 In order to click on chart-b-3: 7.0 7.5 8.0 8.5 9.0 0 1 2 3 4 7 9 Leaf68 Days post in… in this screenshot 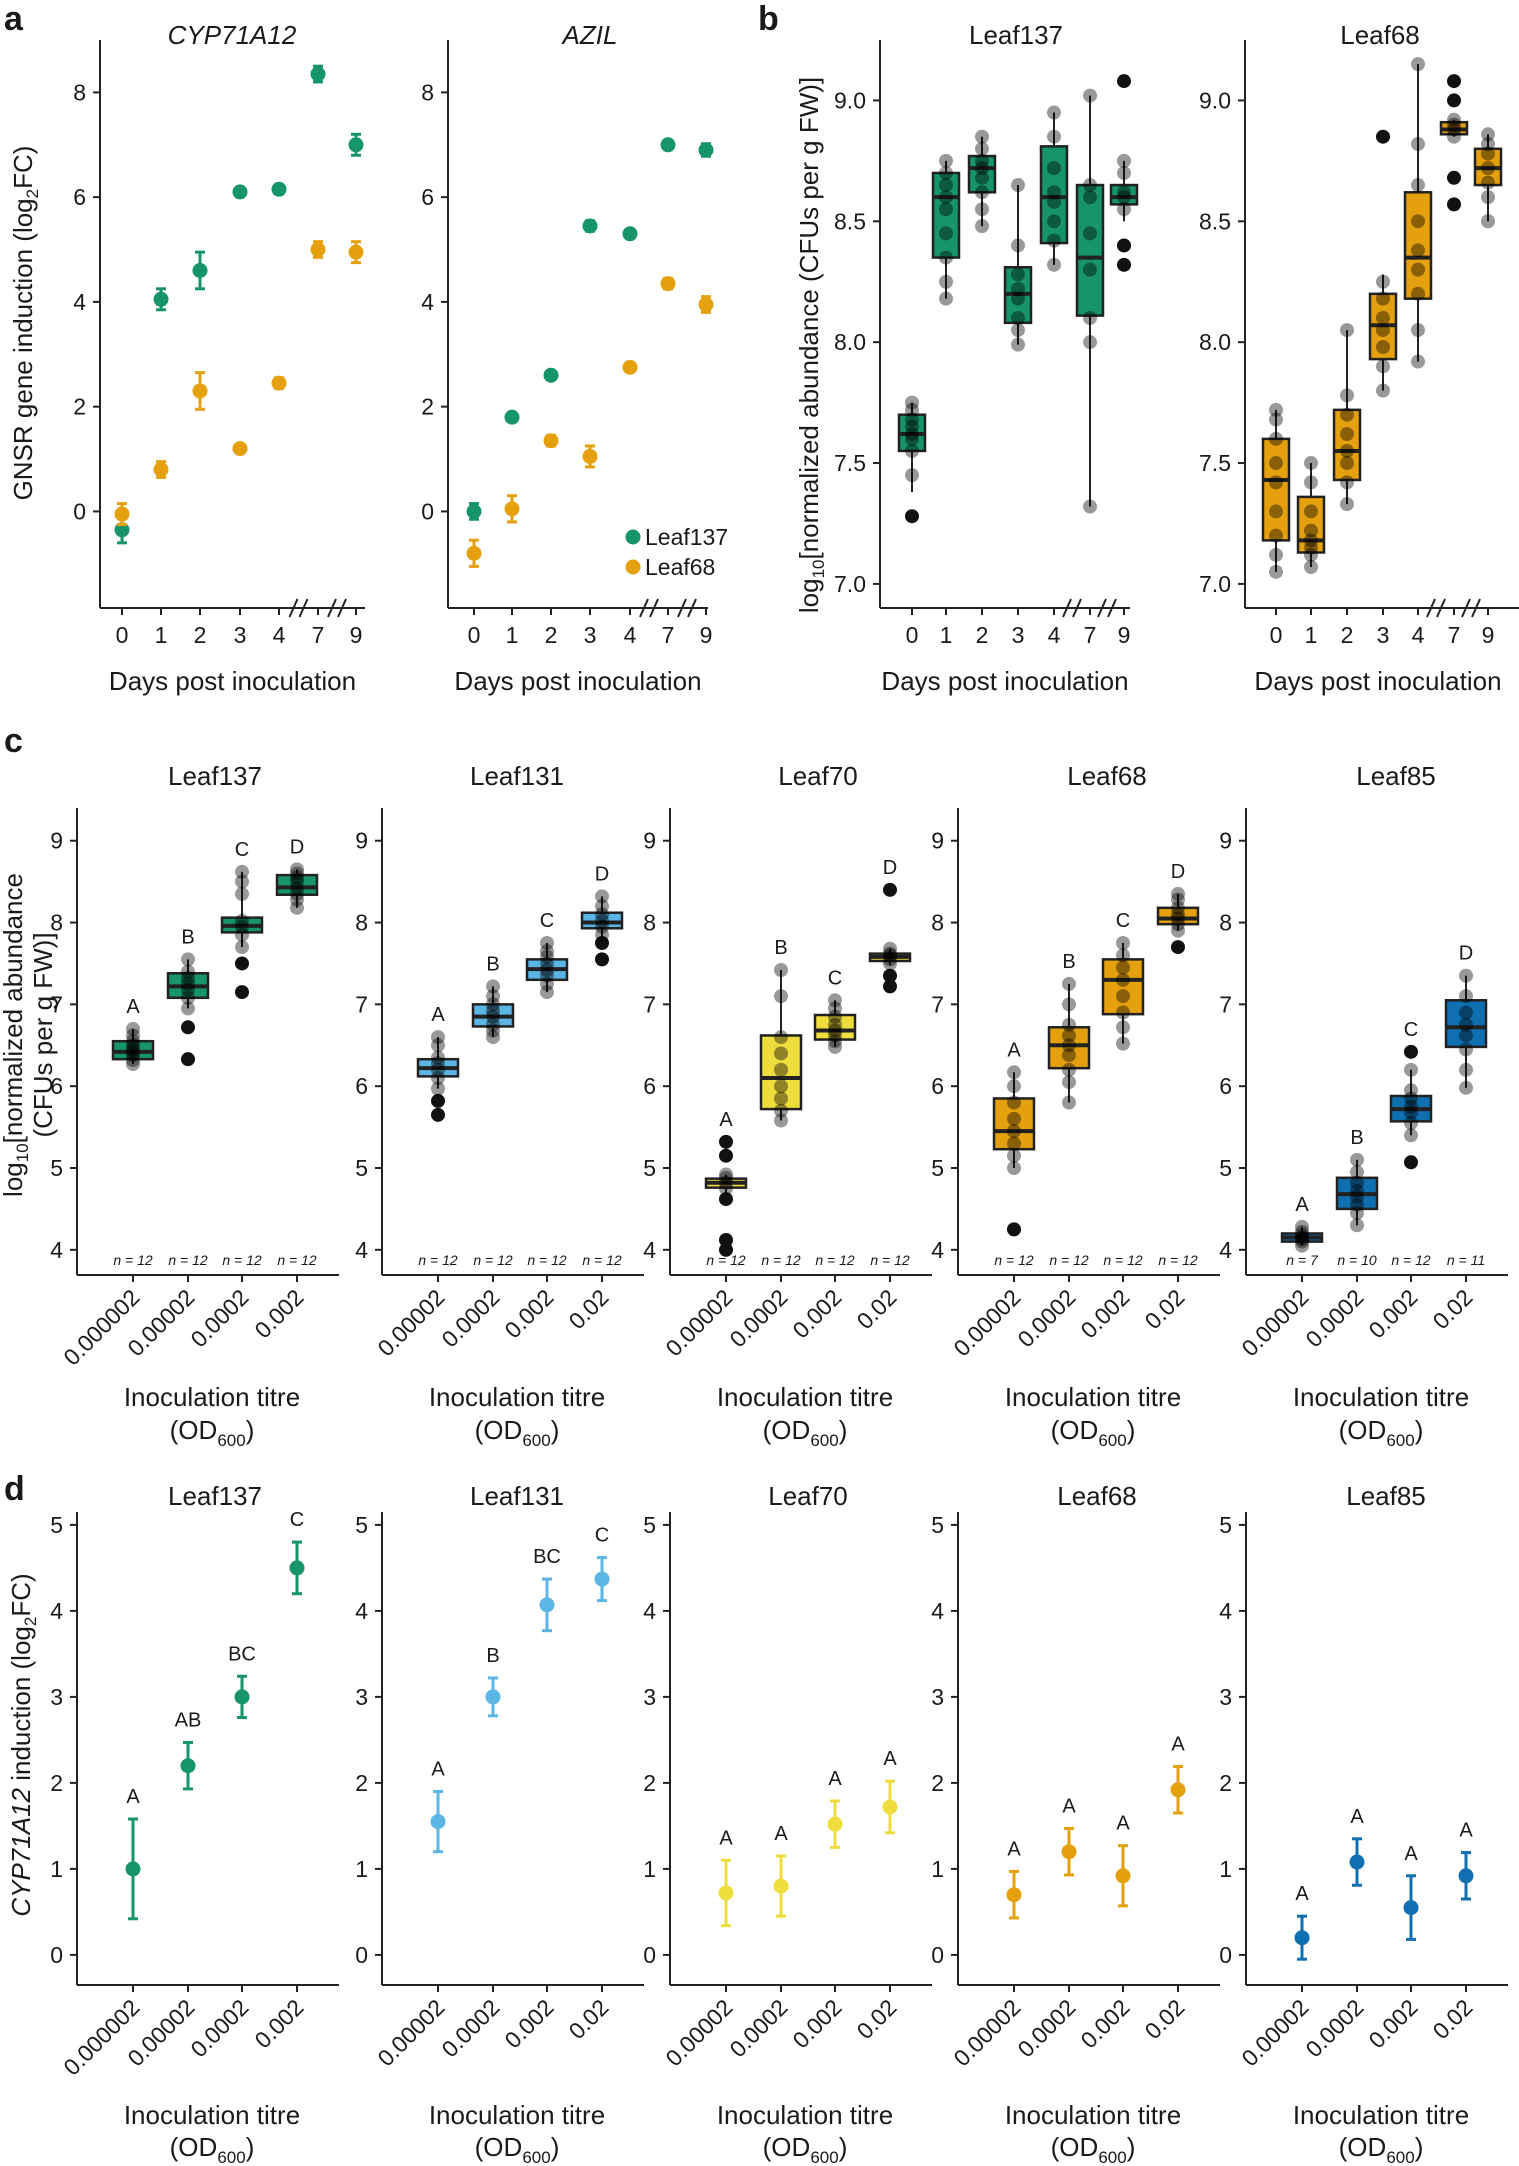, I will do `click(1359, 358)`.